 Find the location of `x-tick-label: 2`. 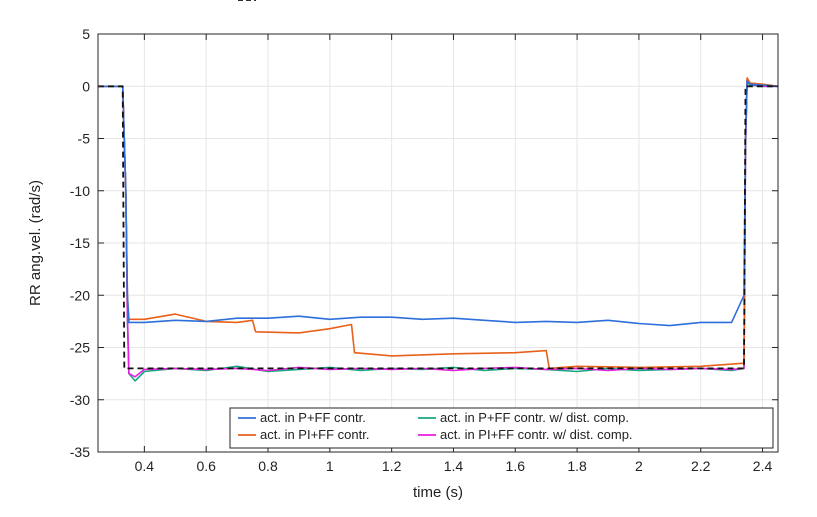

x-tick-label: 2 is located at coordinates (639, 466).